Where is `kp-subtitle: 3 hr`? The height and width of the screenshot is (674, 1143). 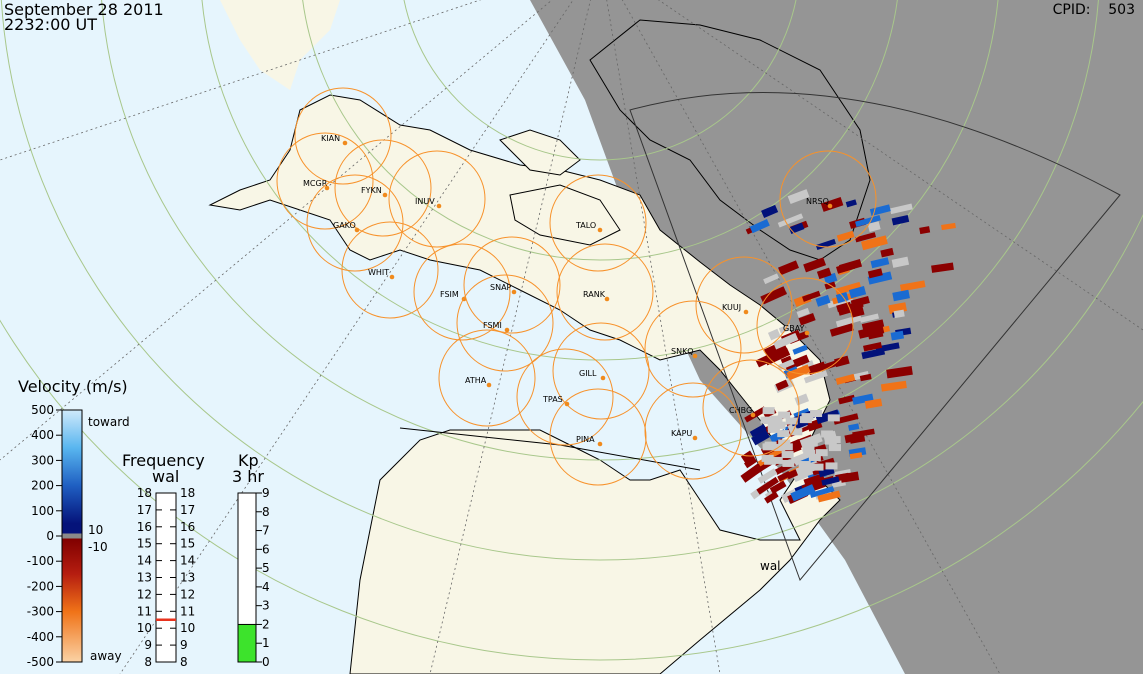 kp-subtitle: 3 hr is located at coordinates (248, 476).